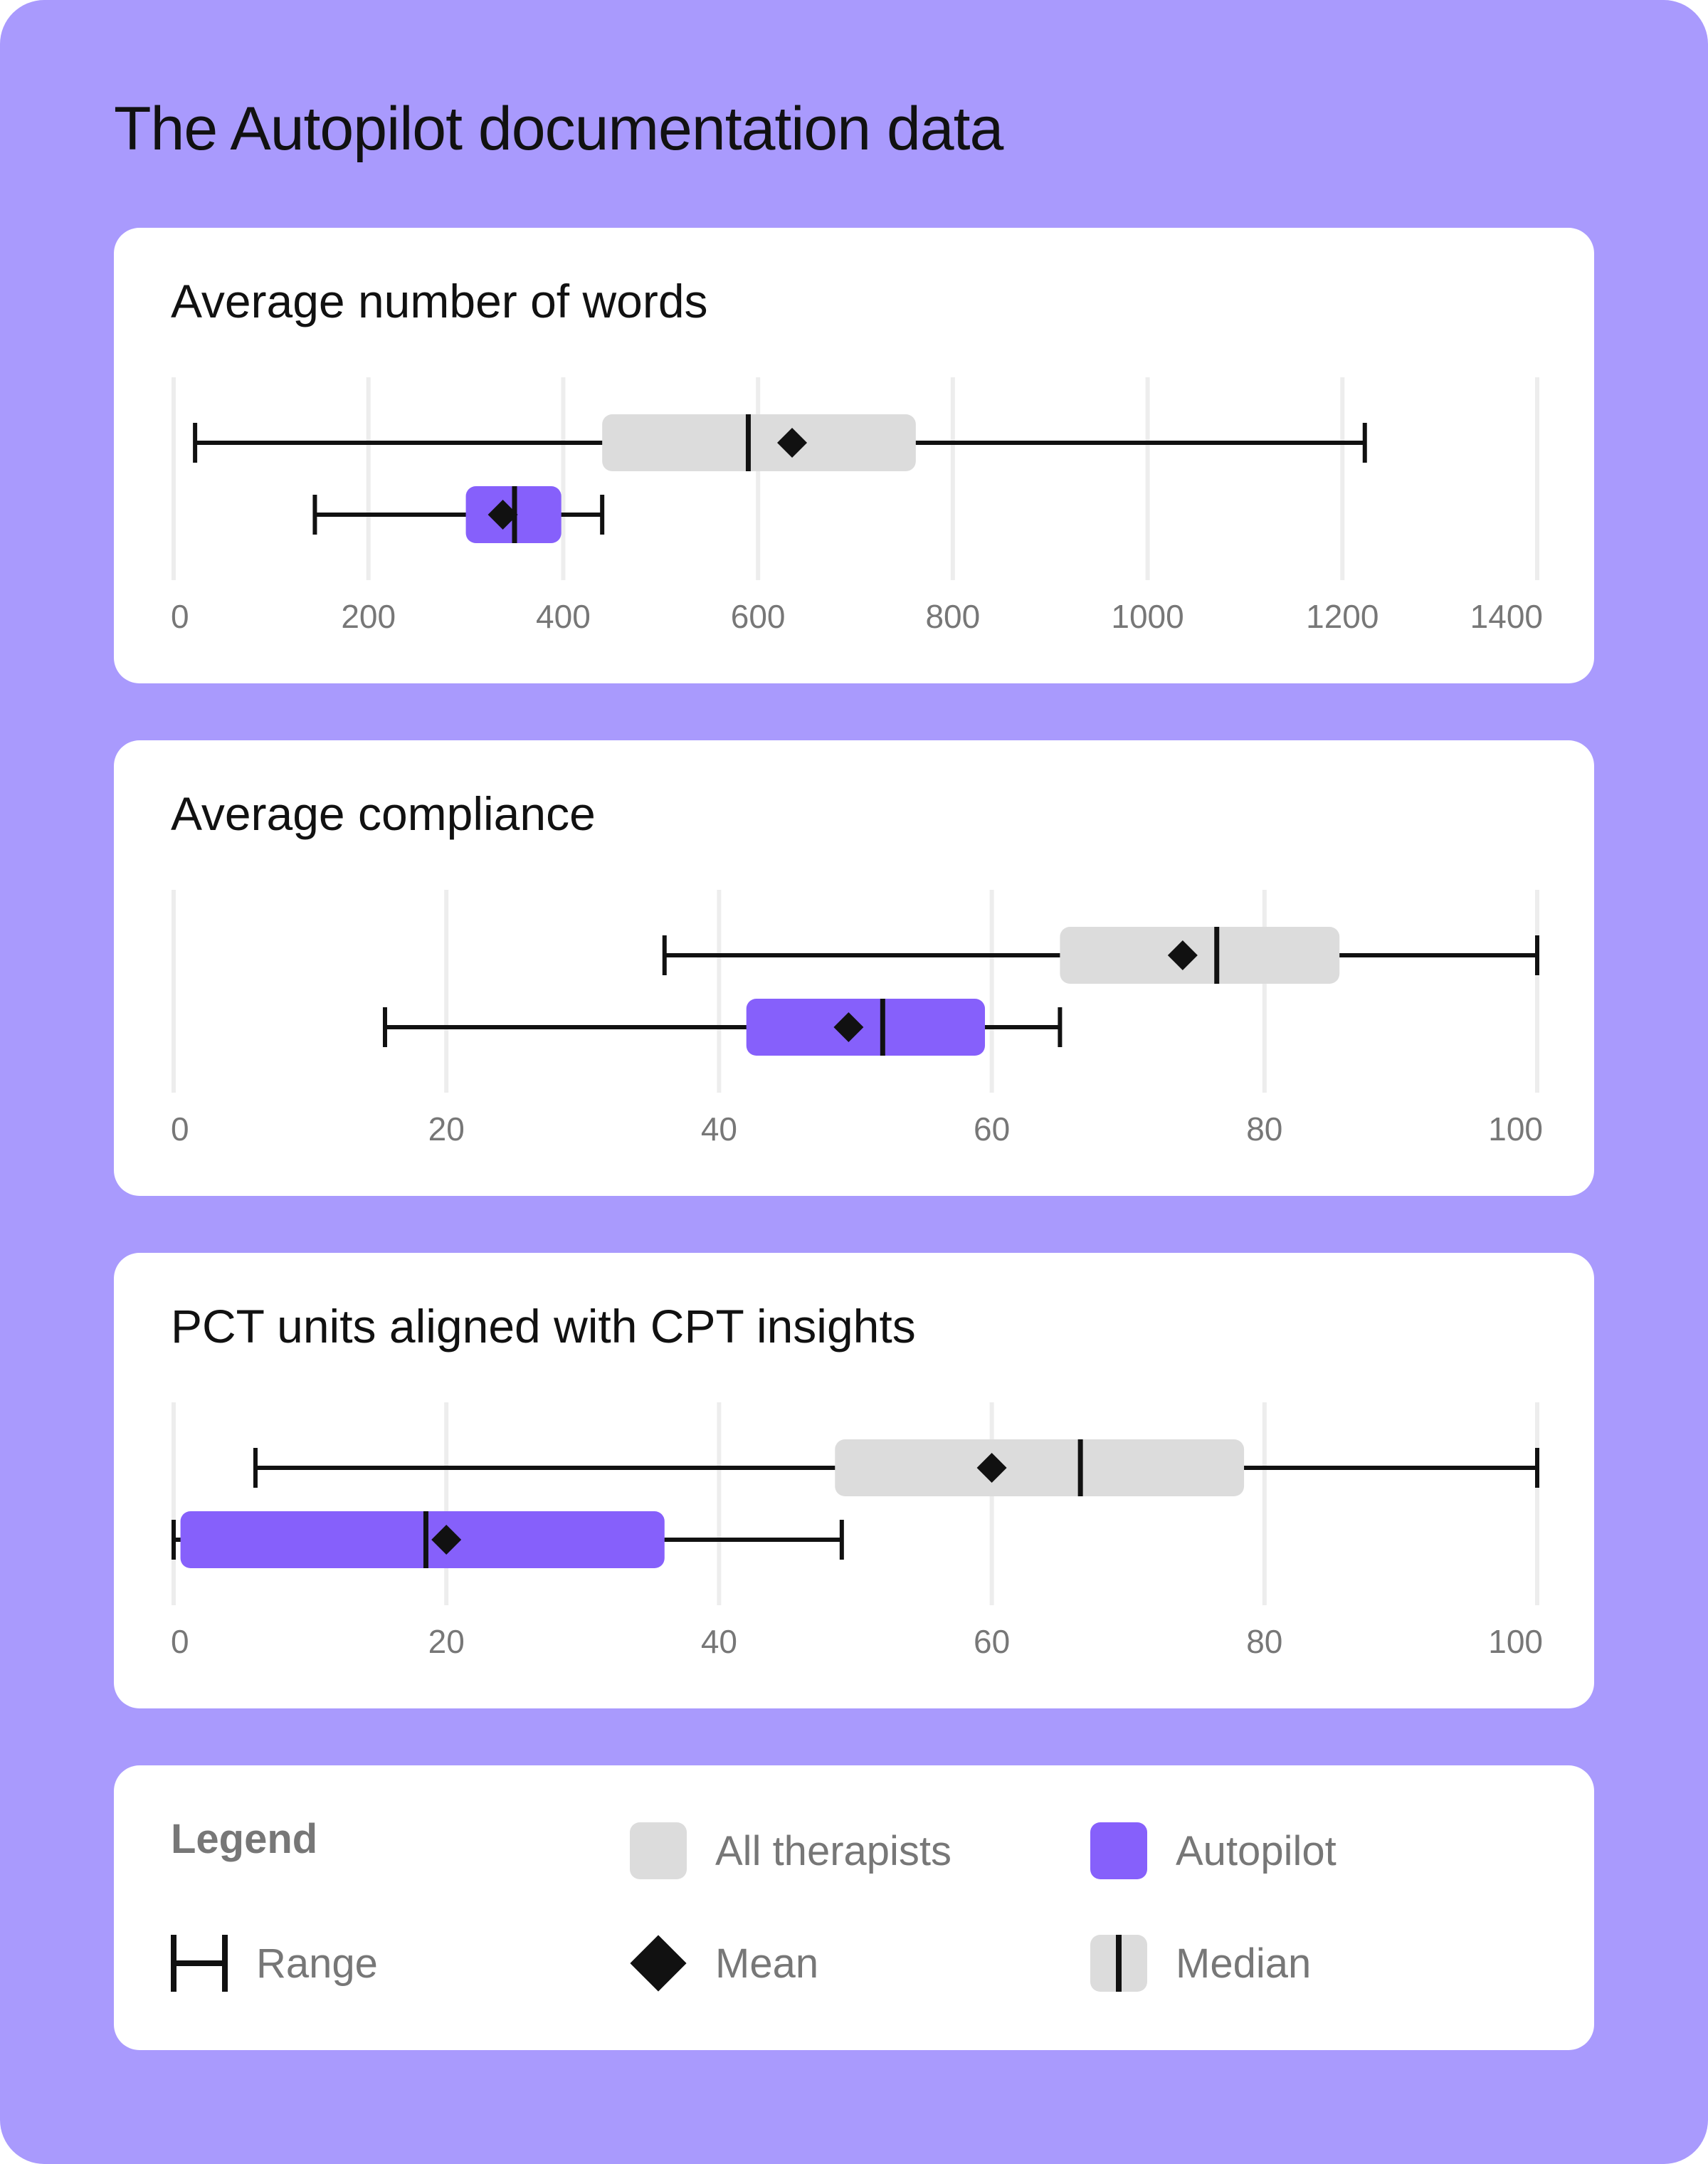 The image size is (1708, 2164). What do you see at coordinates (369, 617) in the screenshot?
I see `tick-label: 200` at bounding box center [369, 617].